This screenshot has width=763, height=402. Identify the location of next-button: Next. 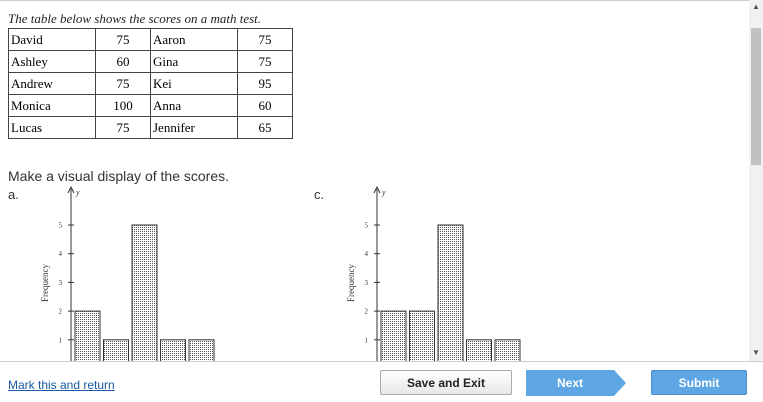
(577, 383).